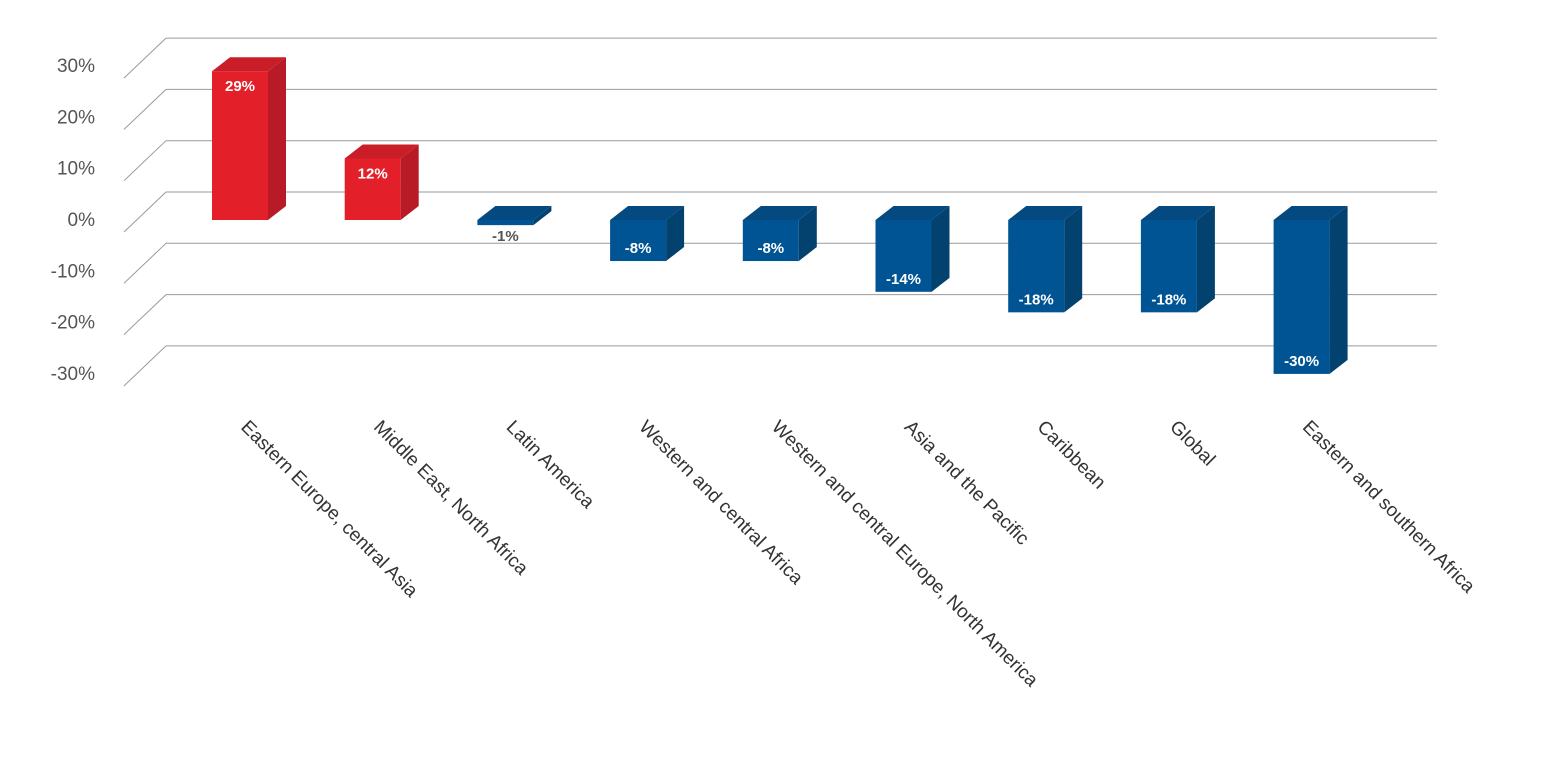 Image resolution: width=1555 pixels, height=760 pixels. What do you see at coordinates (73, 323) in the screenshot?
I see `y-tick-label: -20%` at bounding box center [73, 323].